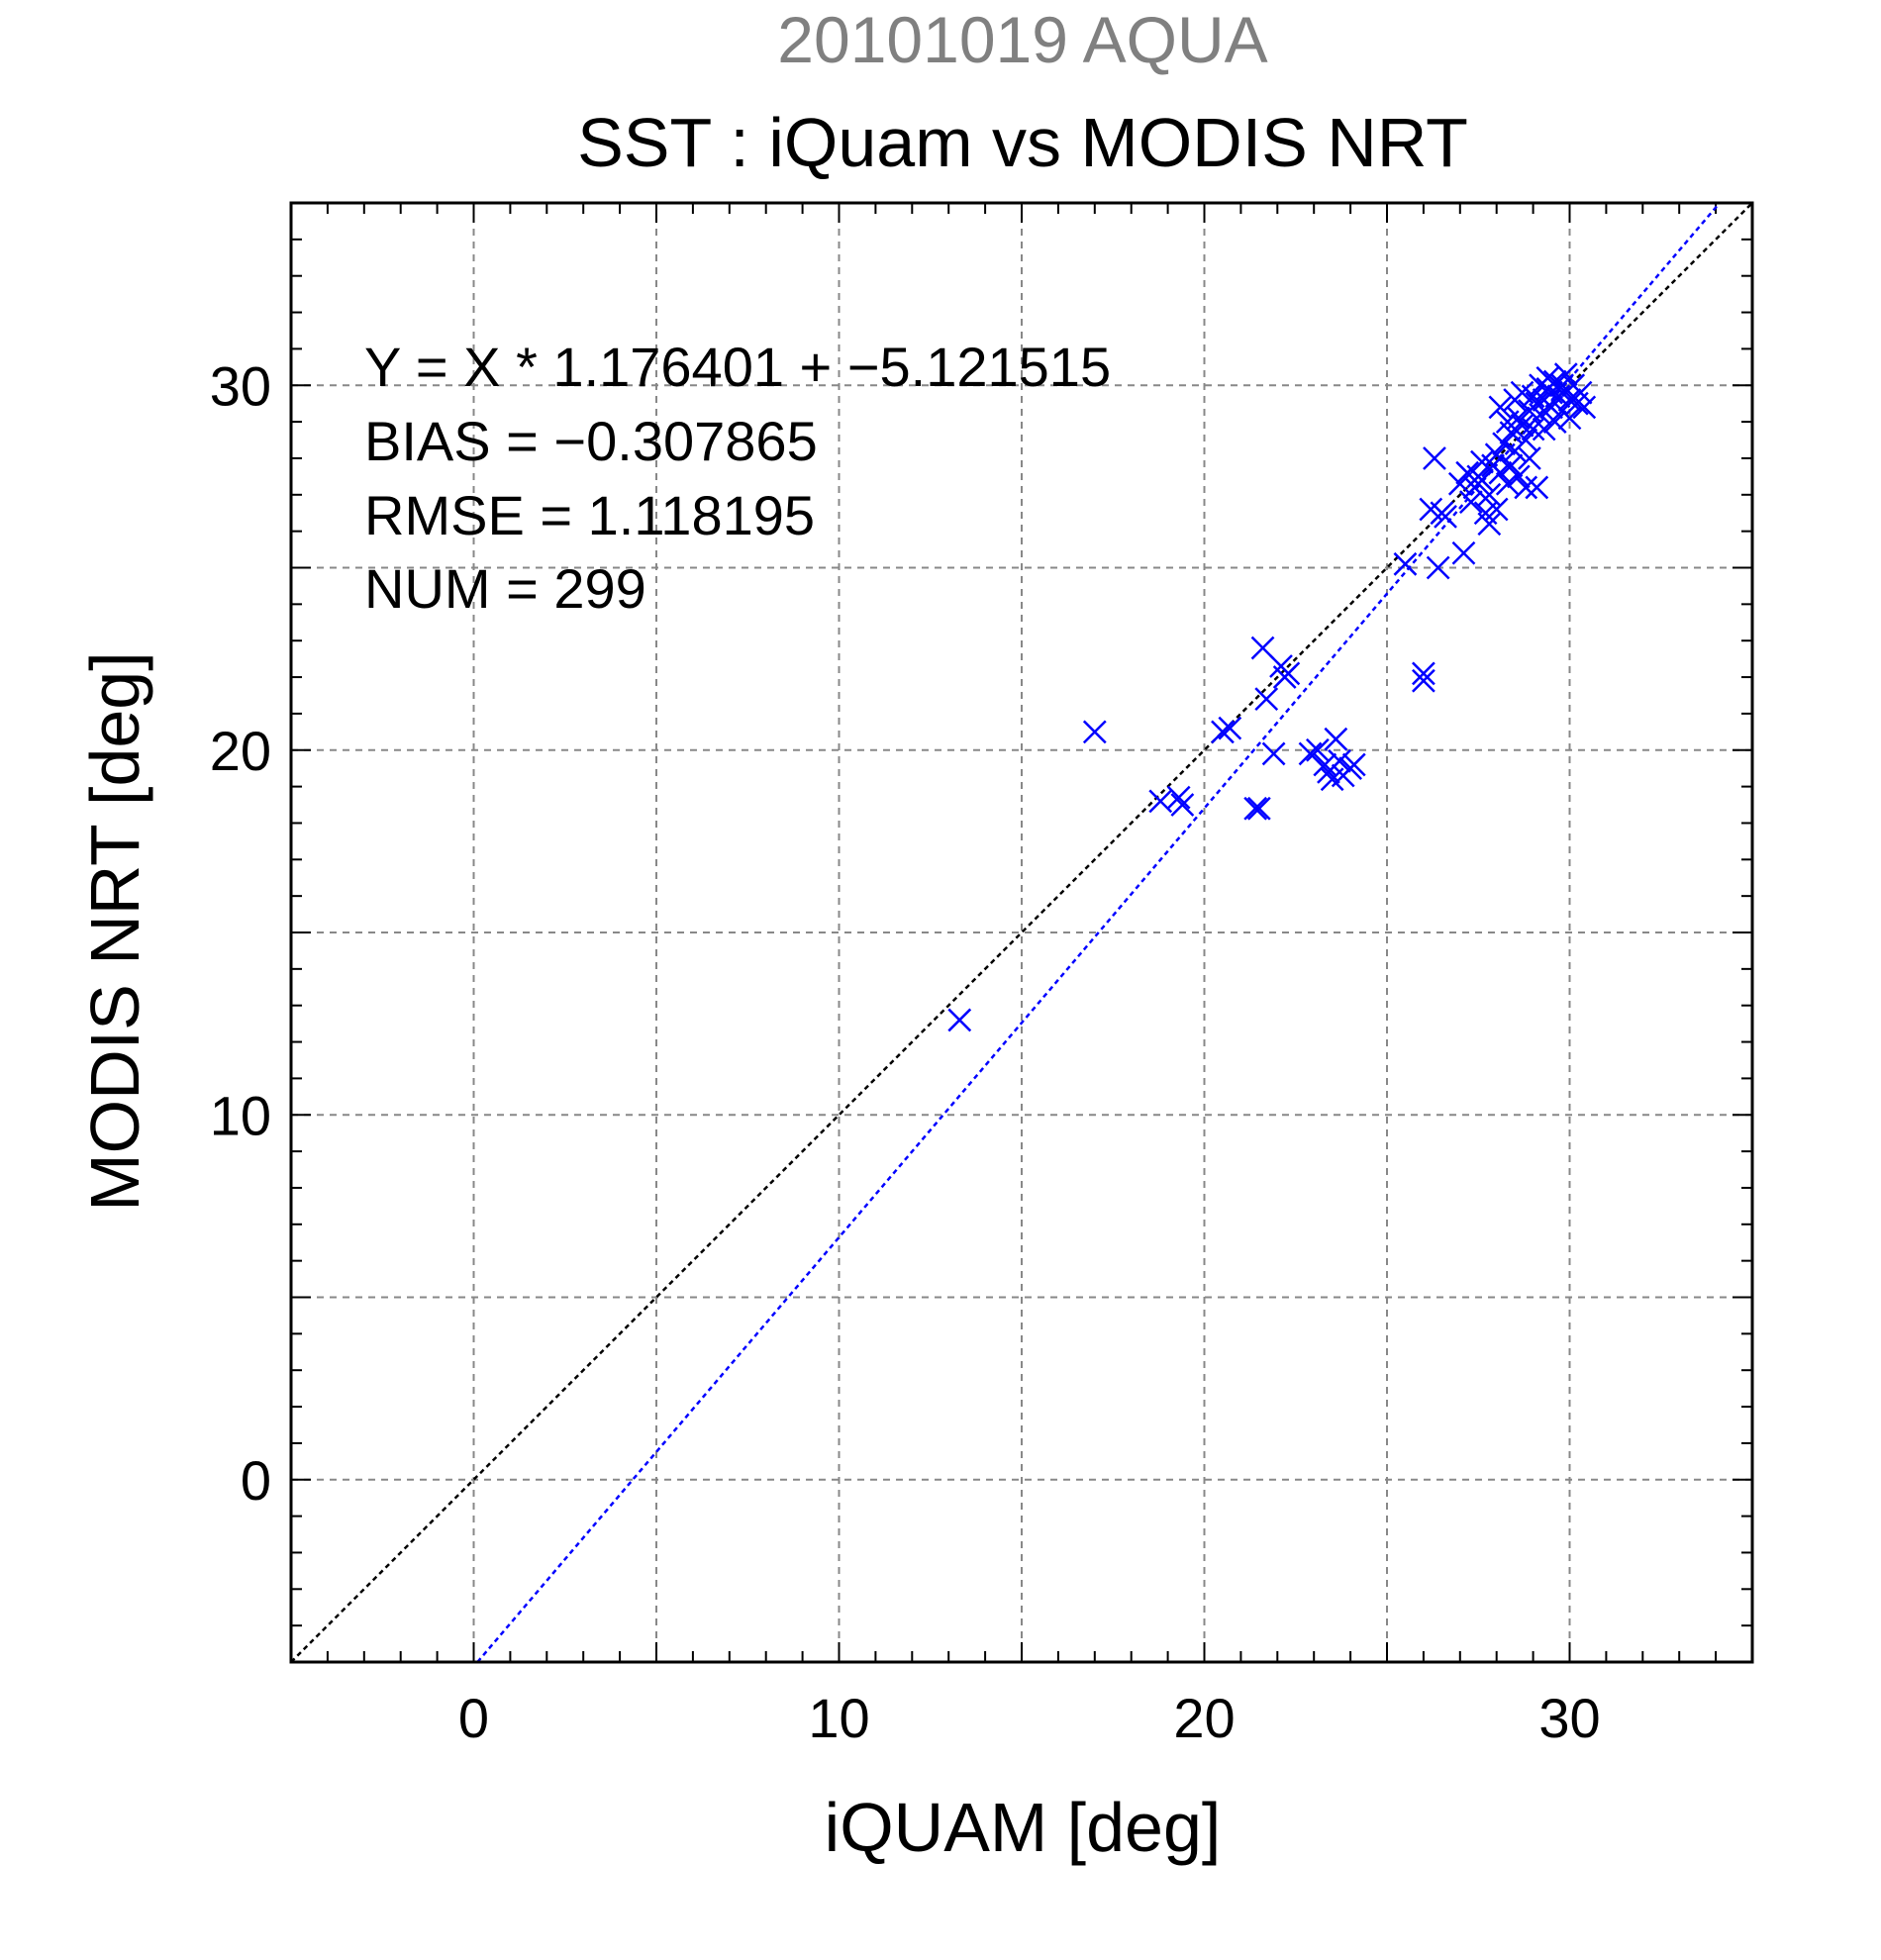  Describe the element at coordinates (241, 1115) in the screenshot. I see `y-tick-label: 10` at that location.